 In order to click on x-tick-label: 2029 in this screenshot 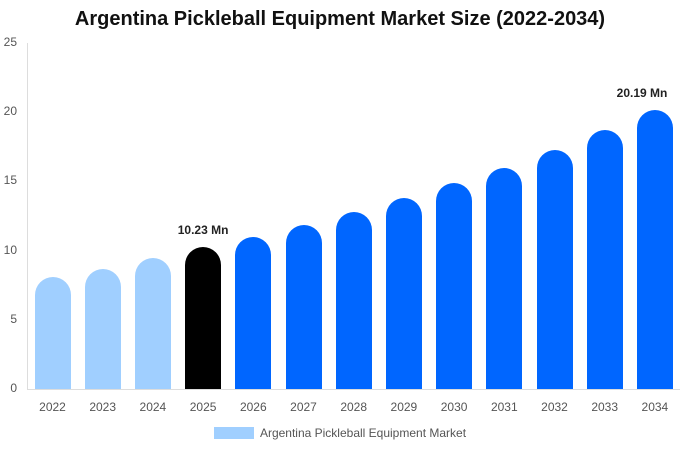, I will do `click(404, 407)`.